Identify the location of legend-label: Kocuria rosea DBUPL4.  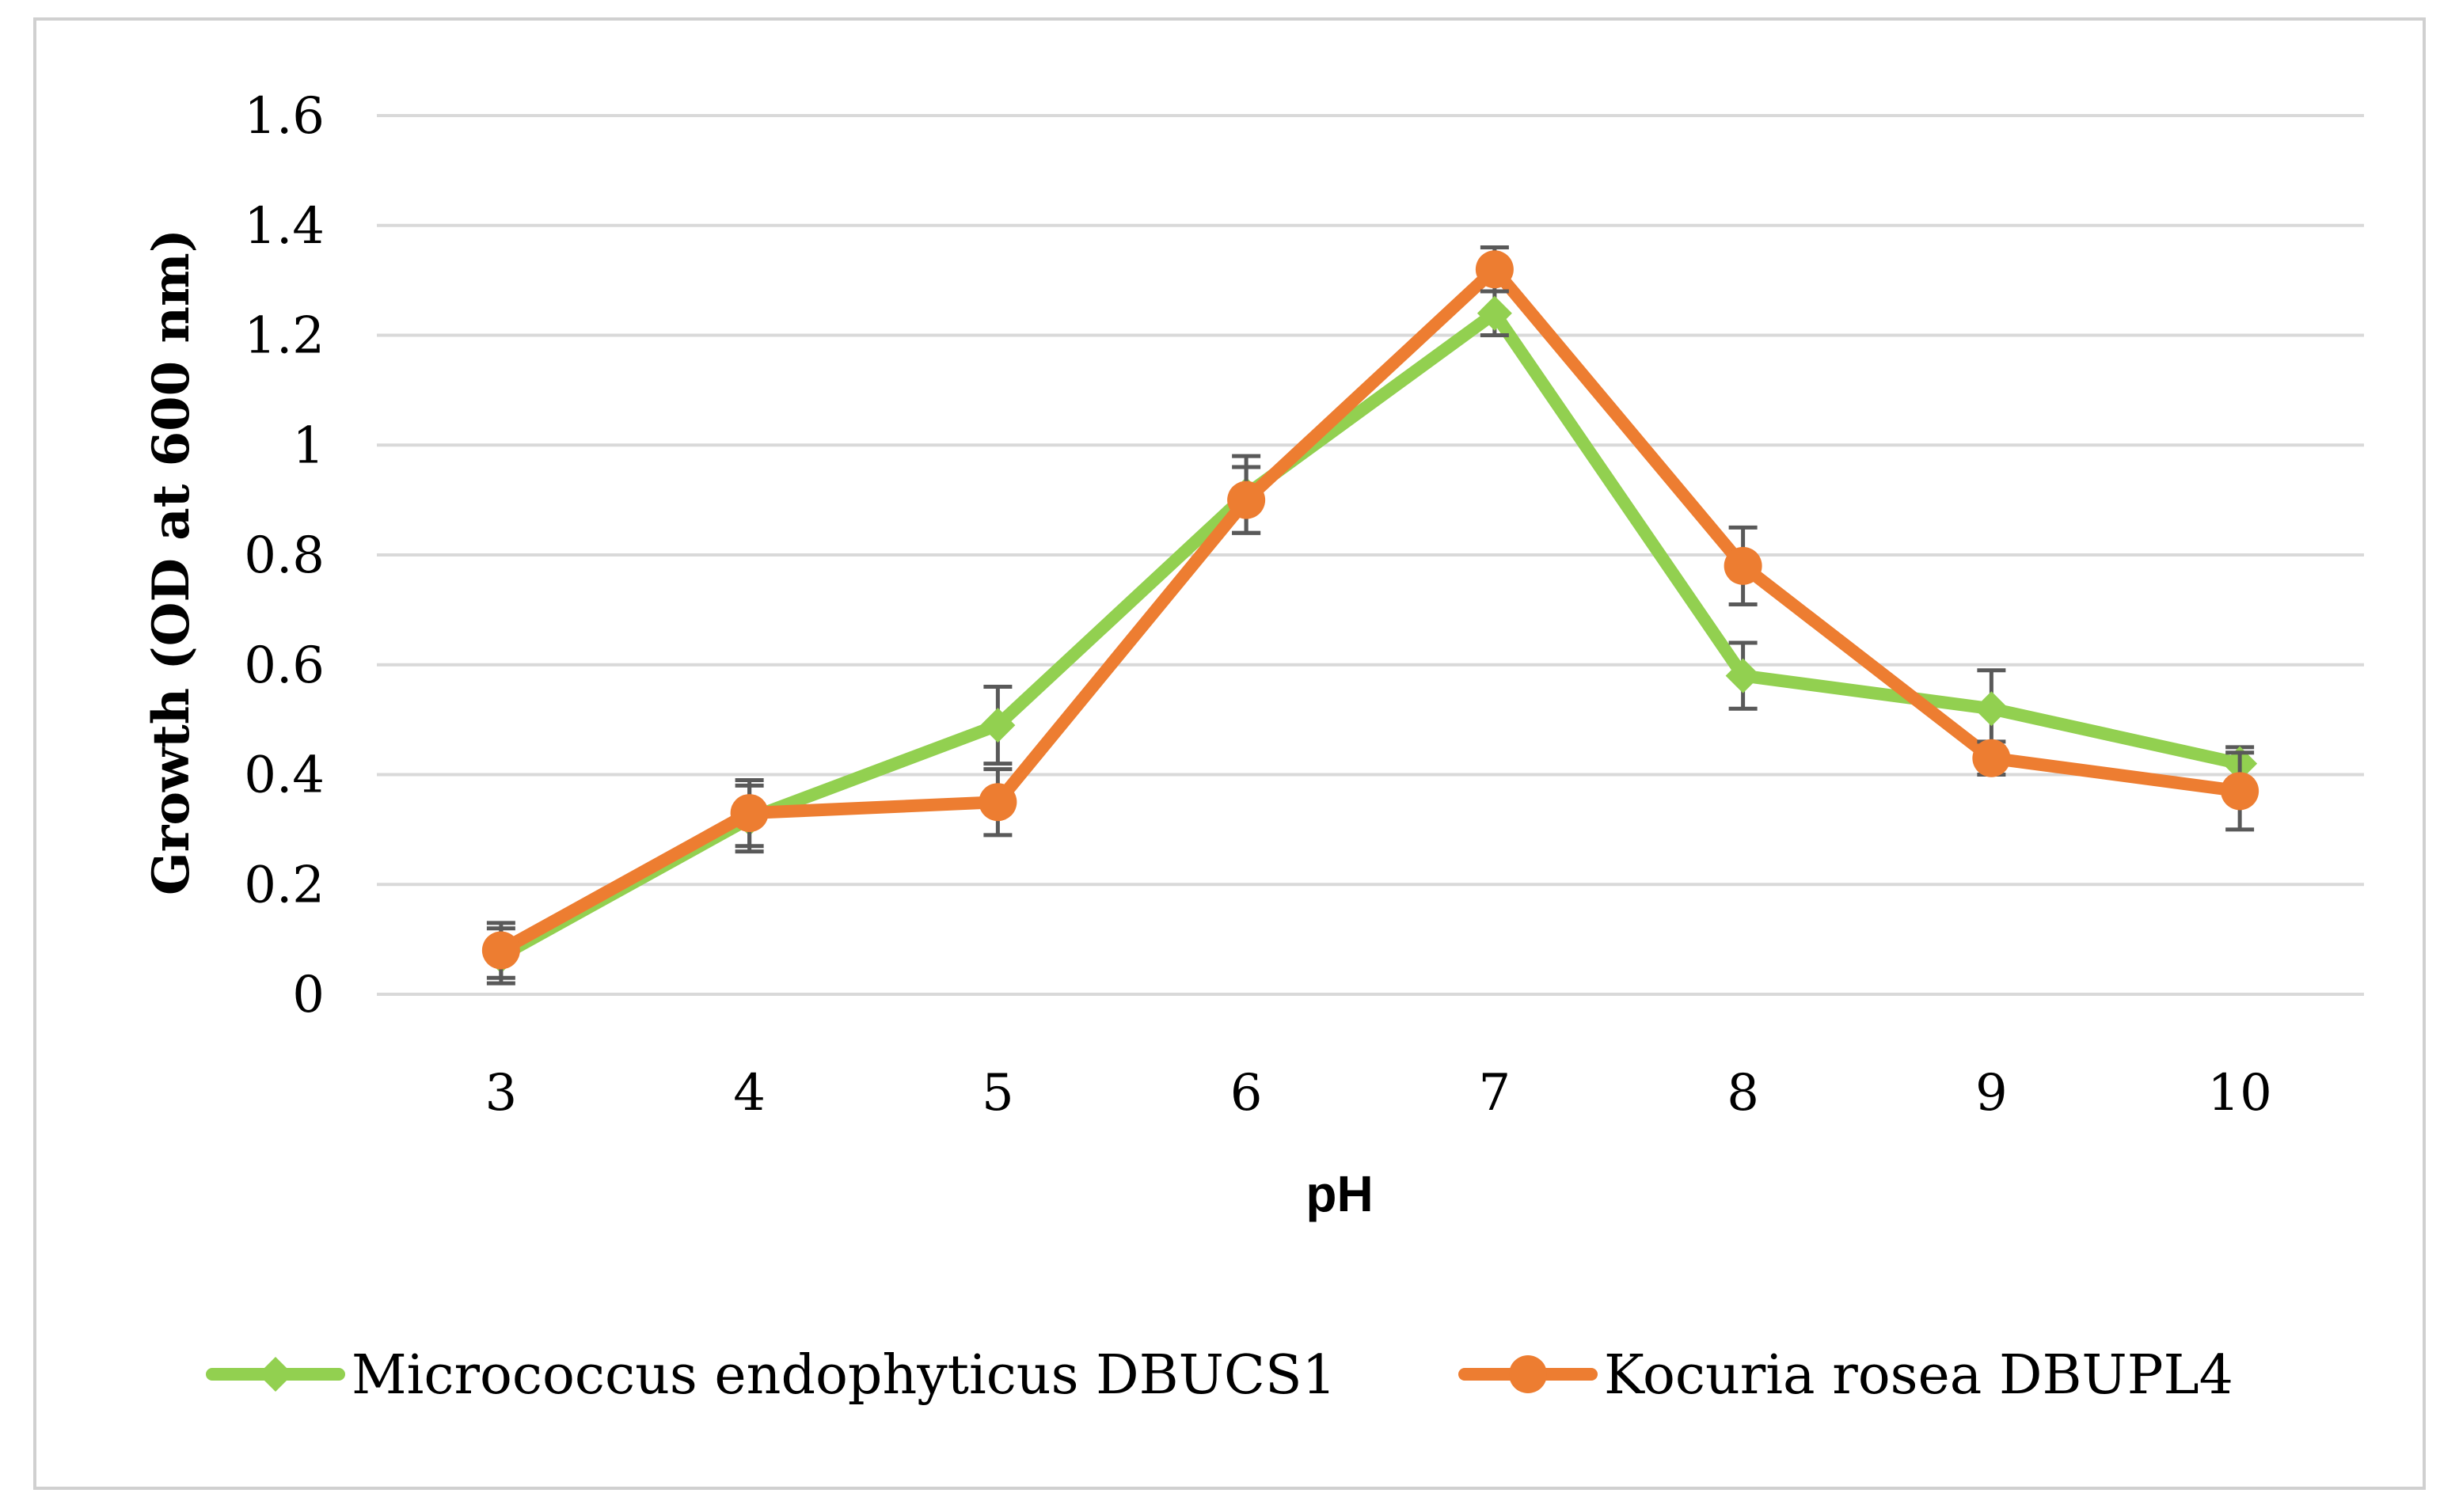
(1919, 1375).